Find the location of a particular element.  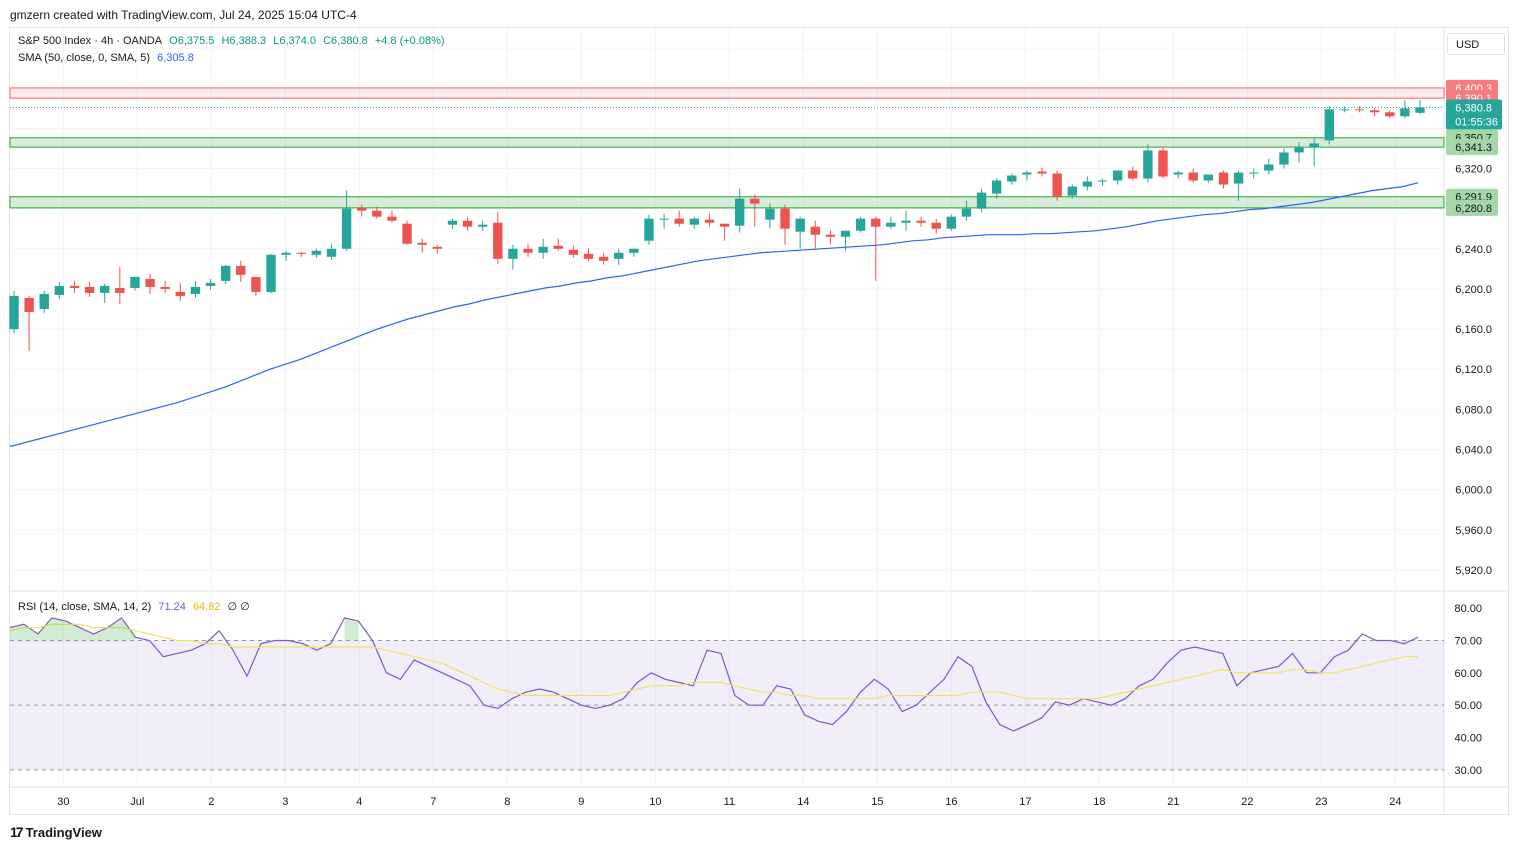

tradingview-logo: 17 TradingView is located at coordinates (56, 832).